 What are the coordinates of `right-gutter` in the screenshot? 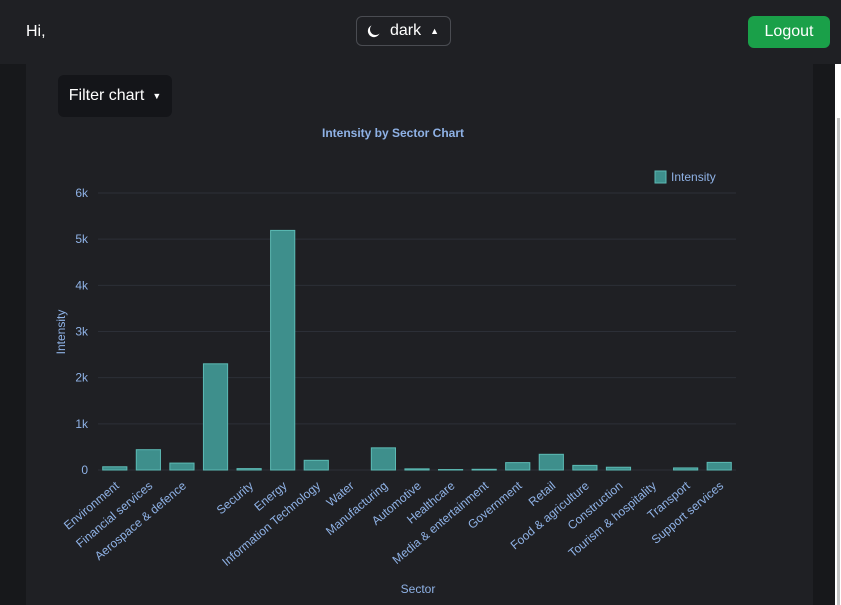 It's located at (824, 334).